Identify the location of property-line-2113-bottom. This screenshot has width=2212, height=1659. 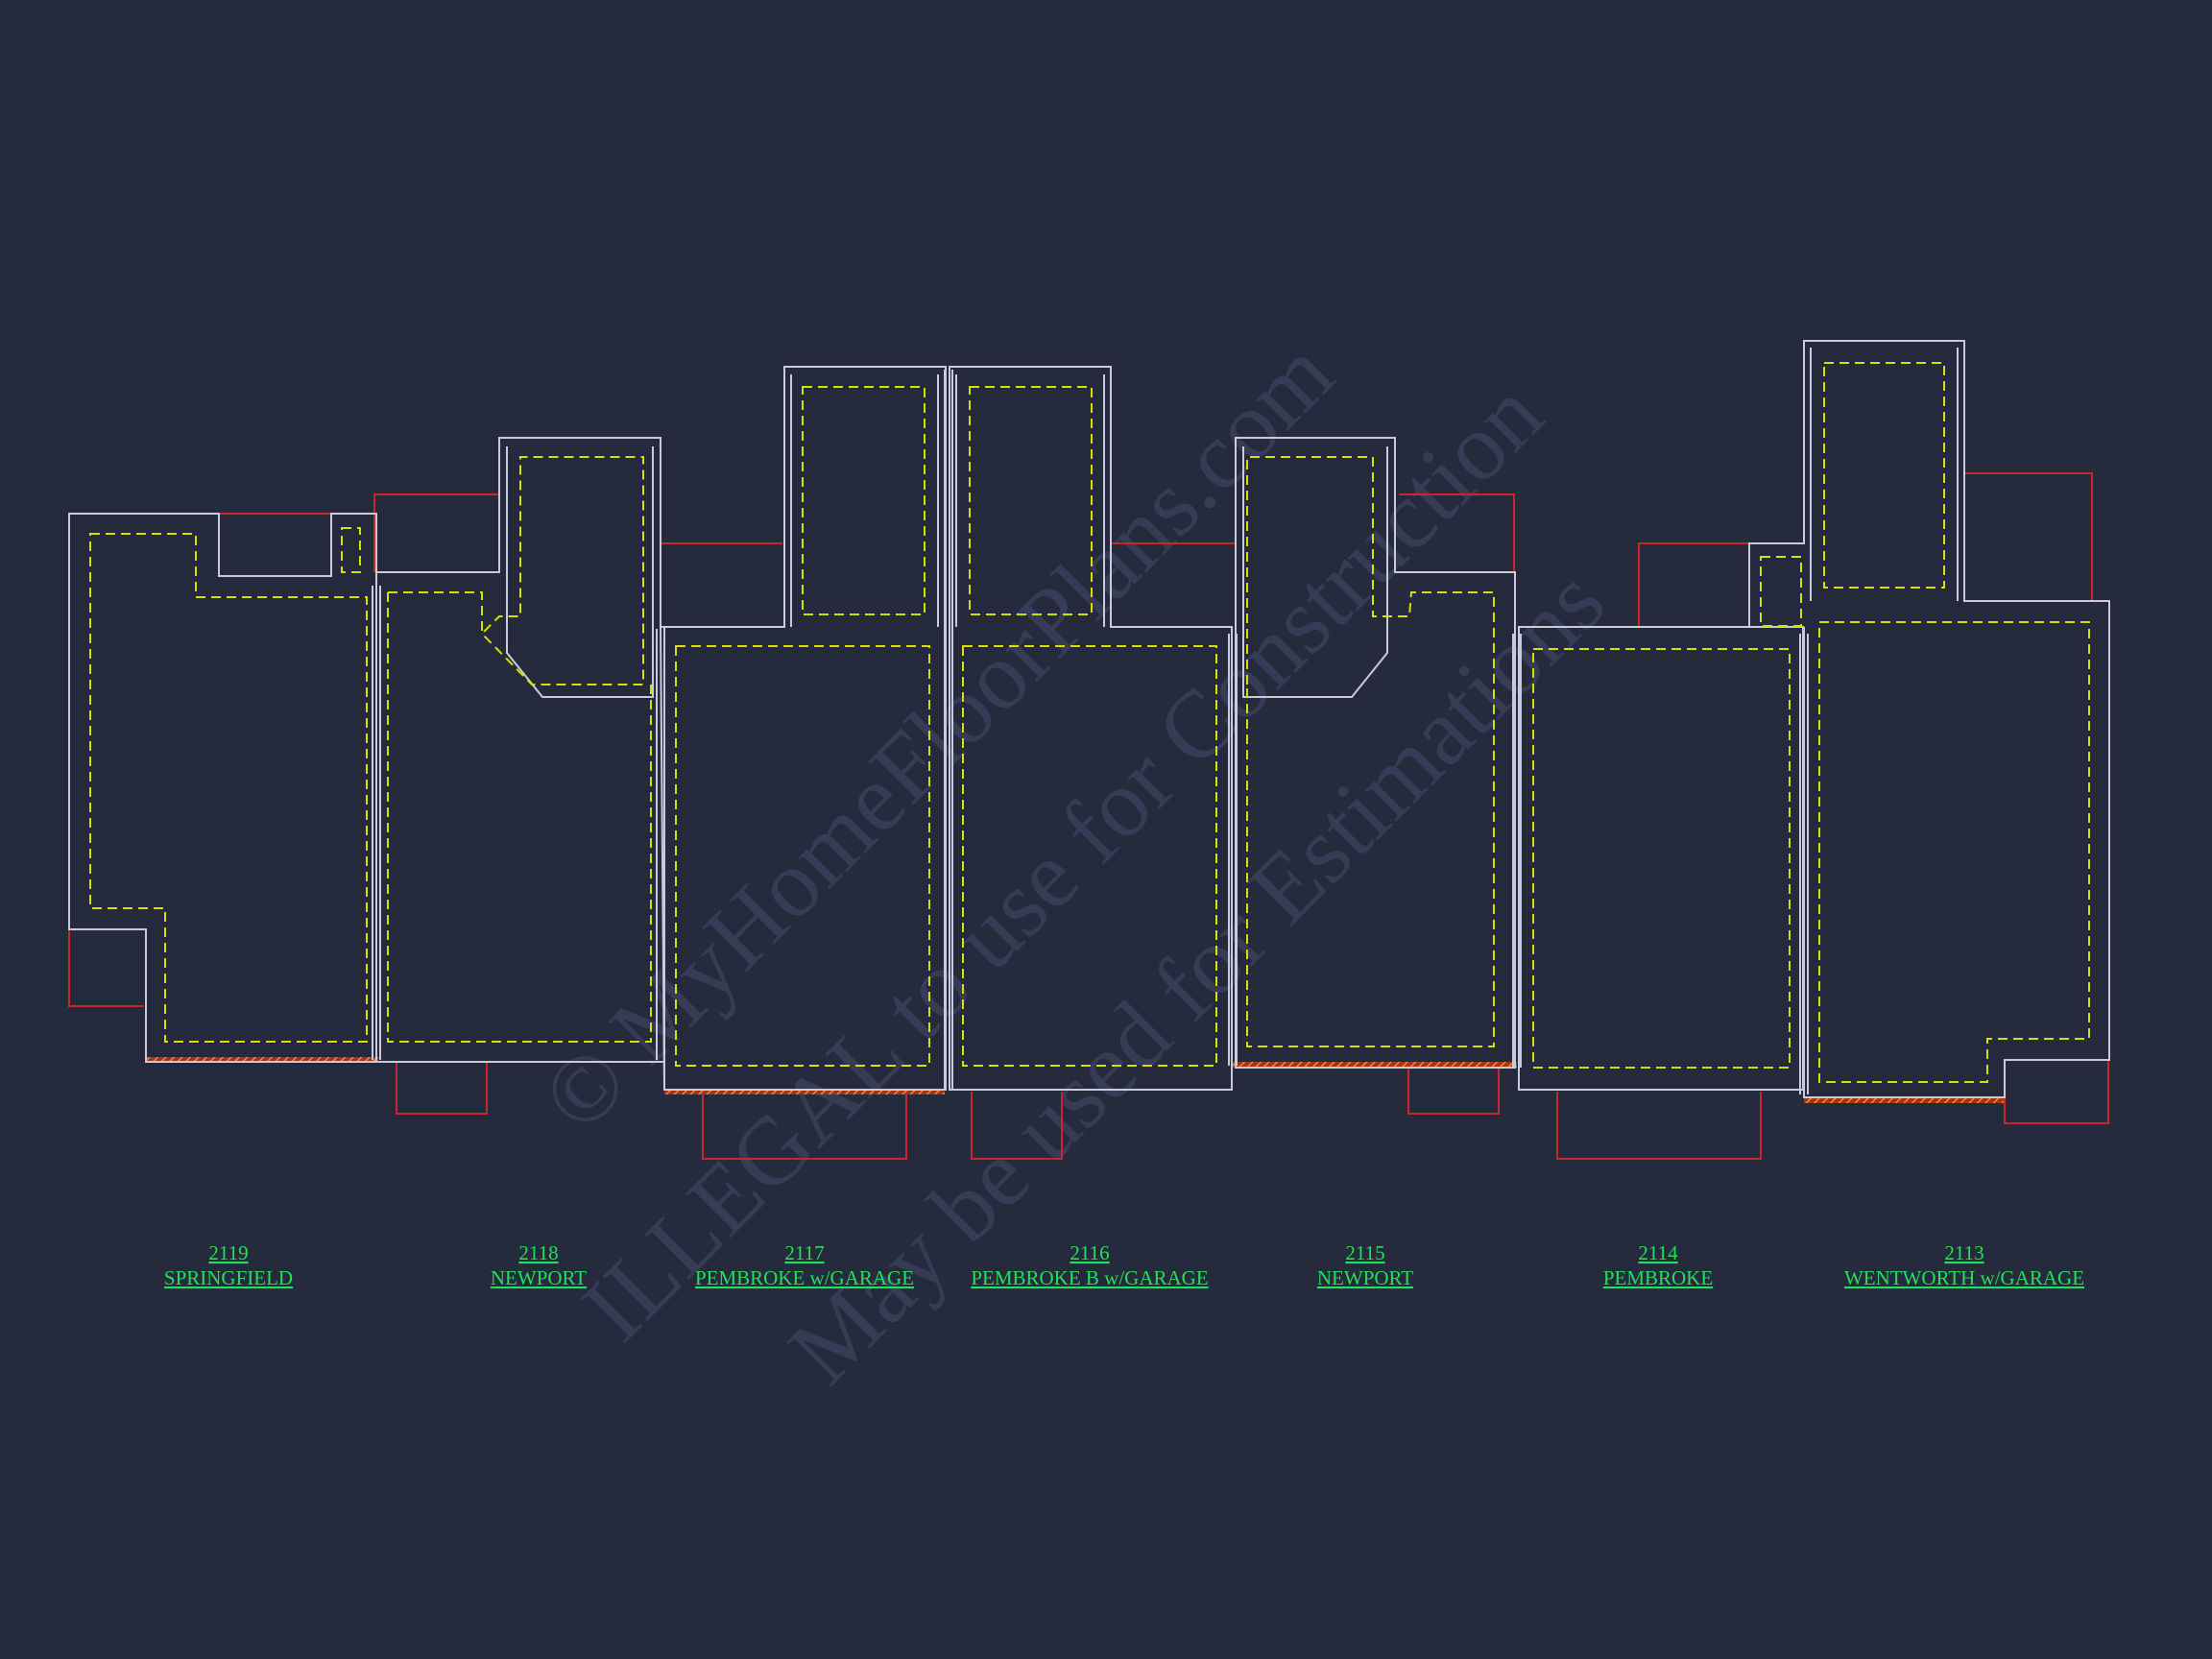
(2056, 1092).